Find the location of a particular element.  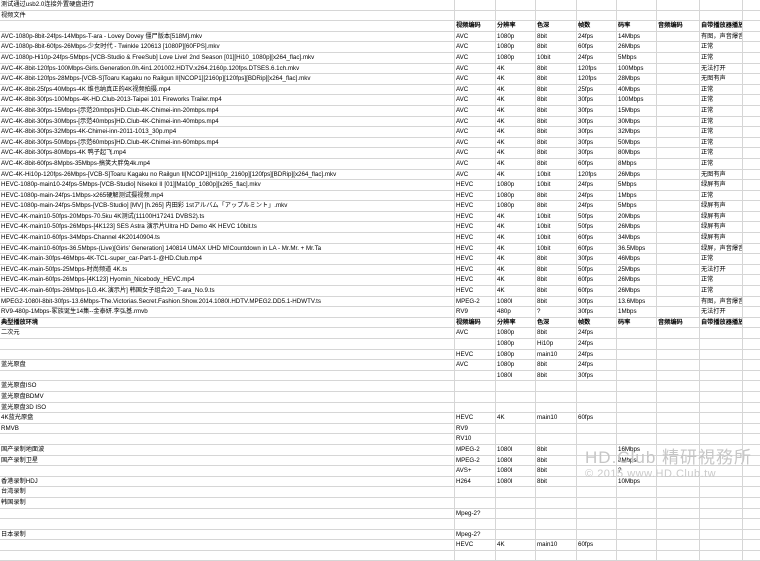

cell-r35-c3: 8bit is located at coordinates (556, 375).